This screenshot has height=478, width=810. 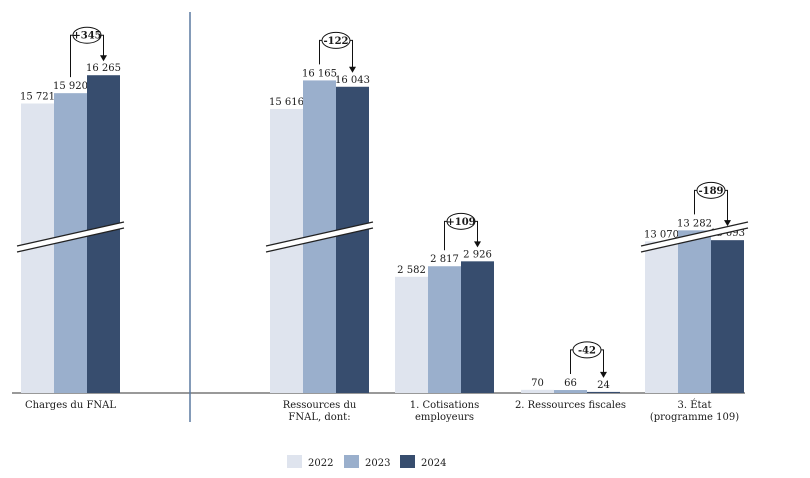 What do you see at coordinates (445, 405) in the screenshot?
I see `category-label: 1. Cotisations` at bounding box center [445, 405].